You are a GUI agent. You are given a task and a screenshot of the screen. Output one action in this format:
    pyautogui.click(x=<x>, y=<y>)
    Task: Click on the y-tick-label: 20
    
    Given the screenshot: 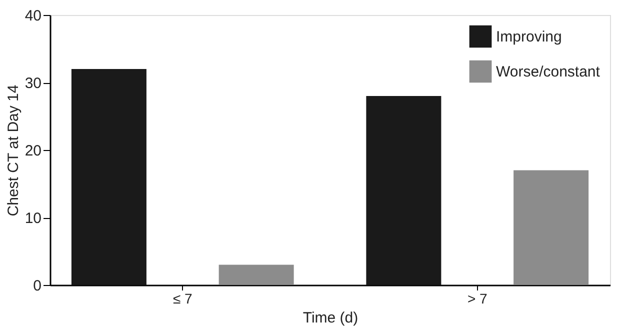 What is the action you would take?
    pyautogui.click(x=33, y=151)
    